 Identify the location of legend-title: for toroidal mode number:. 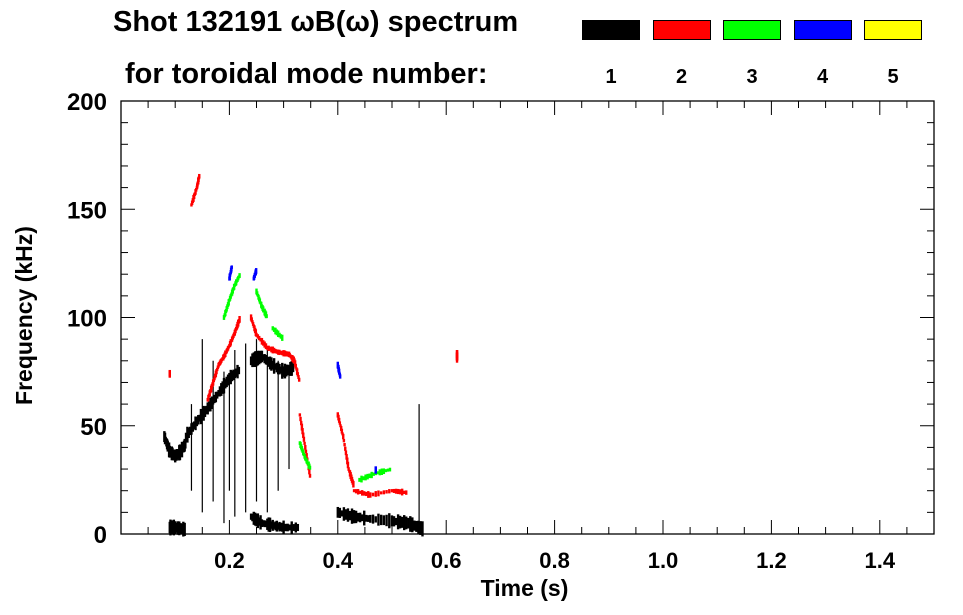
(306, 74).